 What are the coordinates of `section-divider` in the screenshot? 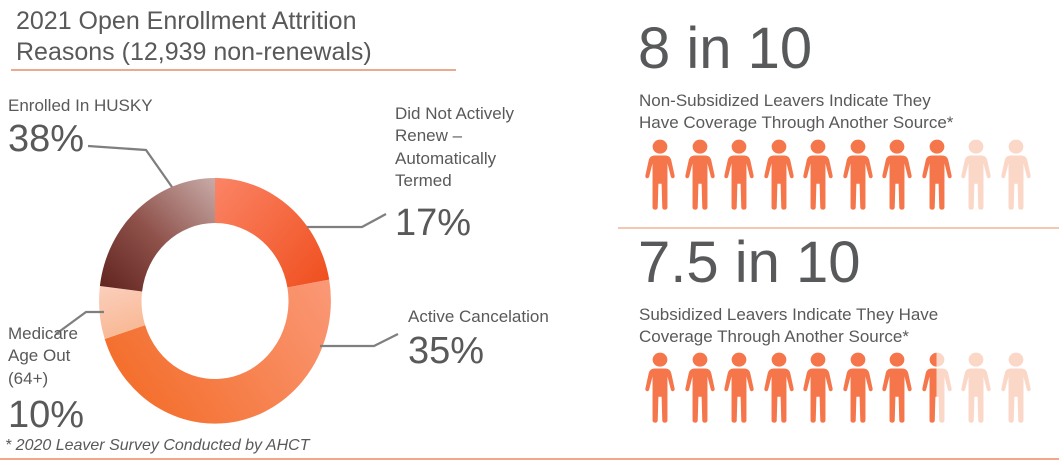 It's located at (838, 228).